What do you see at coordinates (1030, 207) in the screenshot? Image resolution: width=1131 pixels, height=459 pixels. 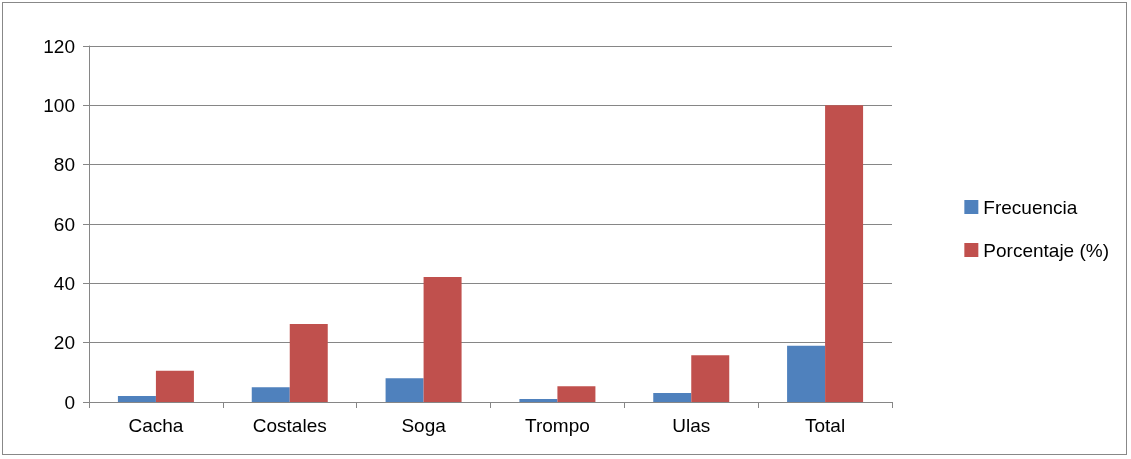 I see `legend-label: Frecuencia` at bounding box center [1030, 207].